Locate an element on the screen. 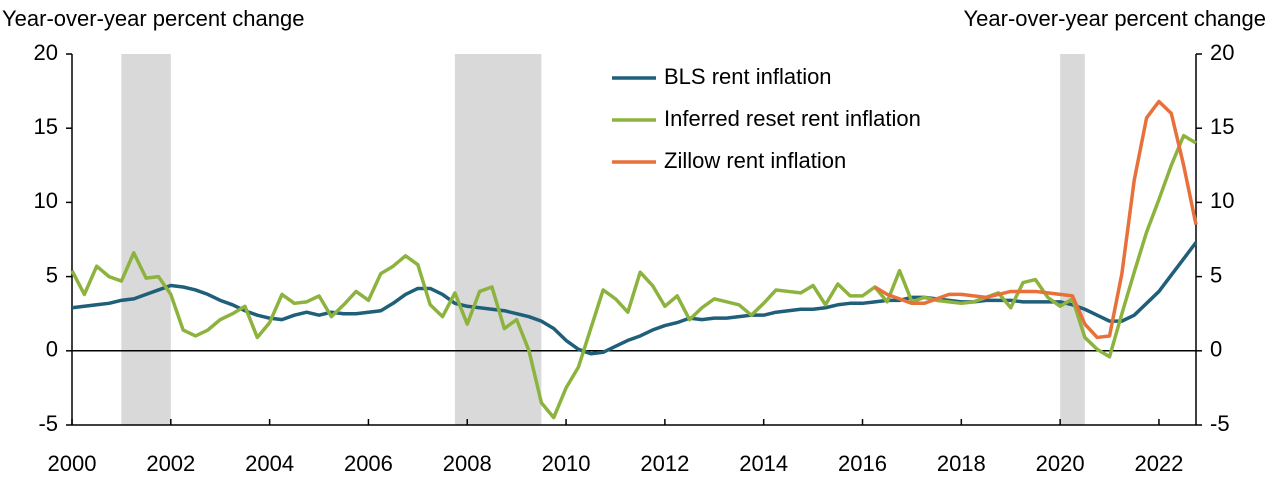  y2-tick-label: 5 is located at coordinates (1216, 274).